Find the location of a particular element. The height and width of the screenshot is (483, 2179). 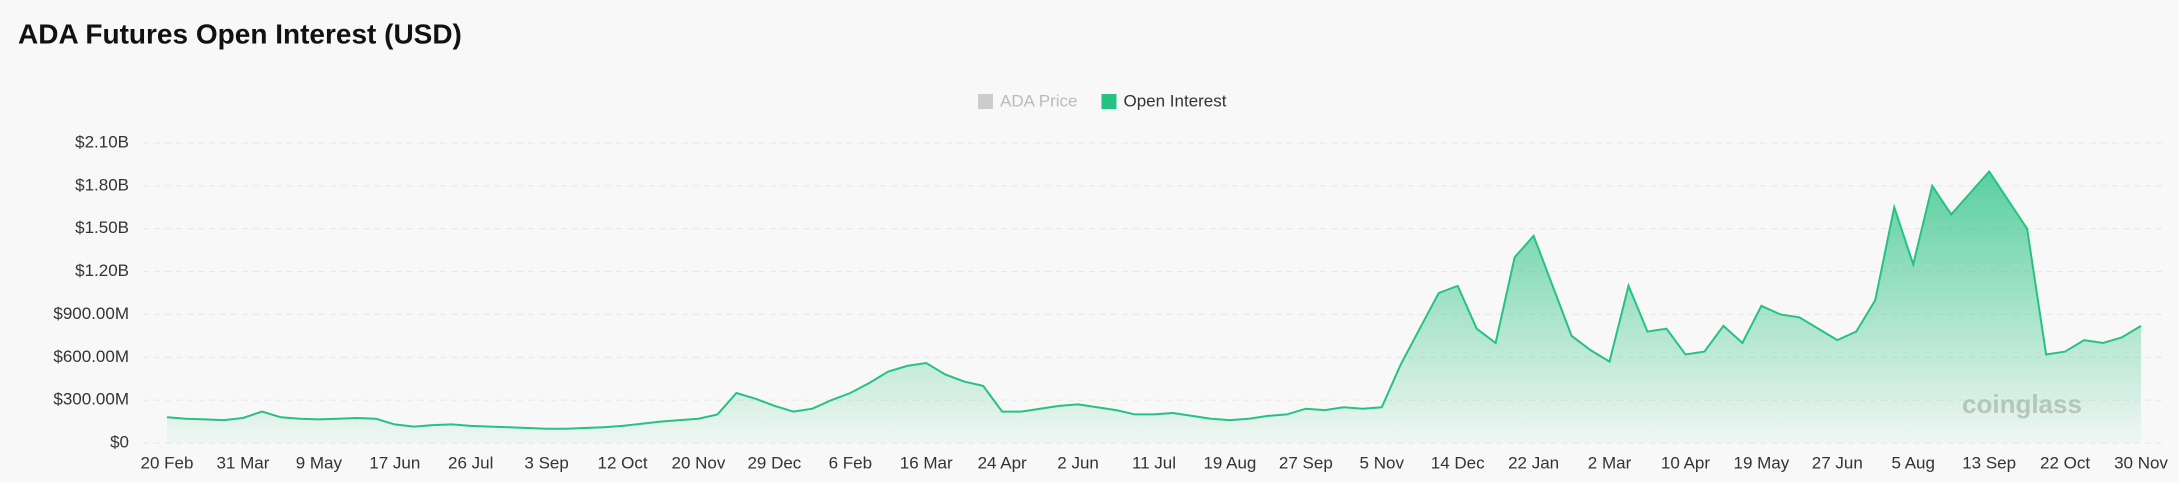

legend-label: Open Interest is located at coordinates (1174, 100).